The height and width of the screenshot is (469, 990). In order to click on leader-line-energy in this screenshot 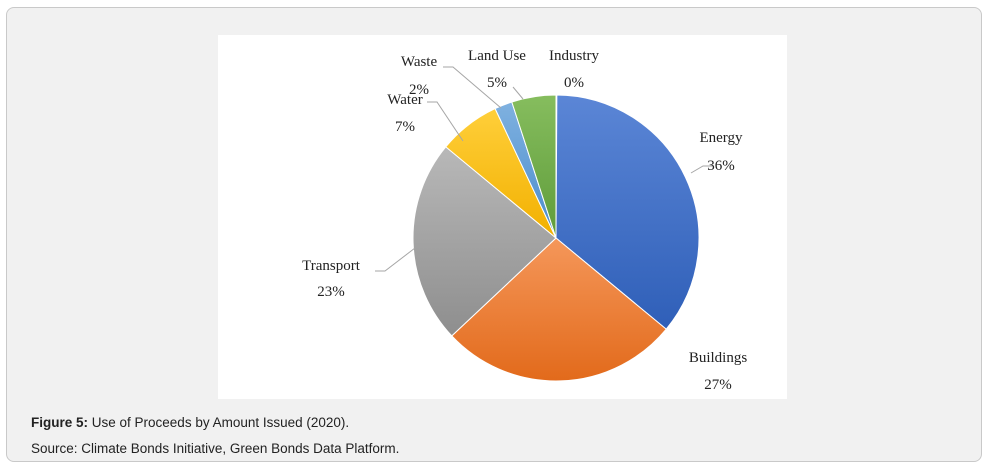, I will do `click(701, 169)`.